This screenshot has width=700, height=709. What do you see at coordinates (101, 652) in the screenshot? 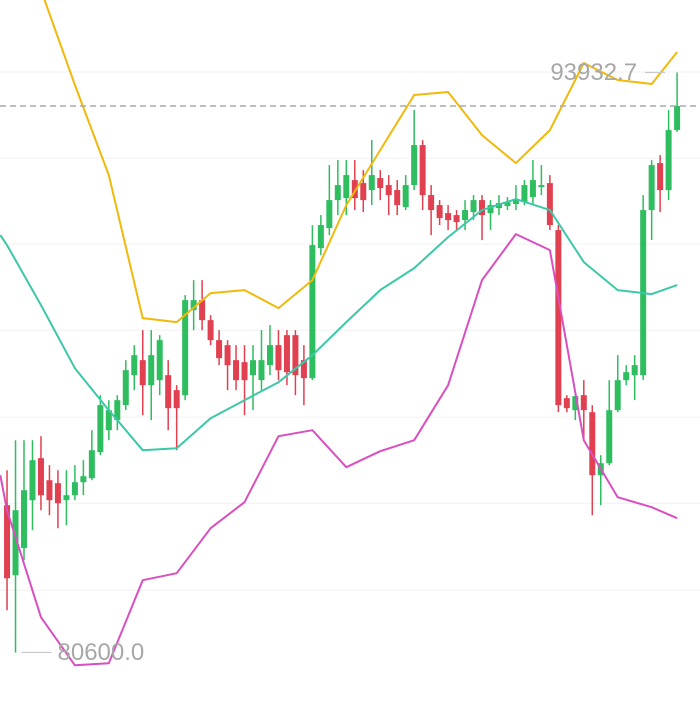
I see `min-label: 80600.0` at bounding box center [101, 652].